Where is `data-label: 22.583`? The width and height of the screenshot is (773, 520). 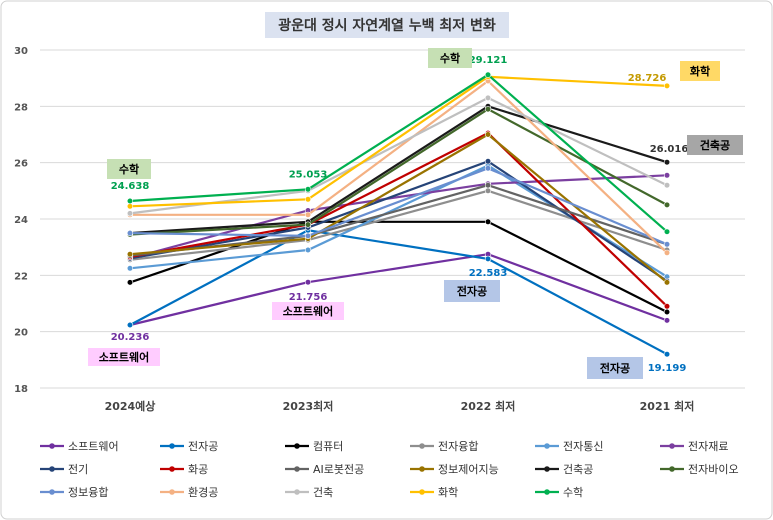
data-label: 22.583 is located at coordinates (488, 273).